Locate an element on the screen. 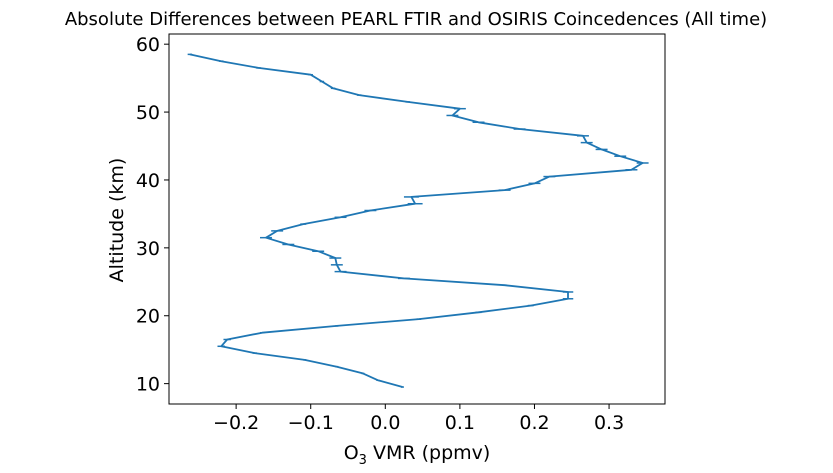 This screenshot has width=833, height=473. x-tick-label: 0.3 is located at coordinates (609, 423).